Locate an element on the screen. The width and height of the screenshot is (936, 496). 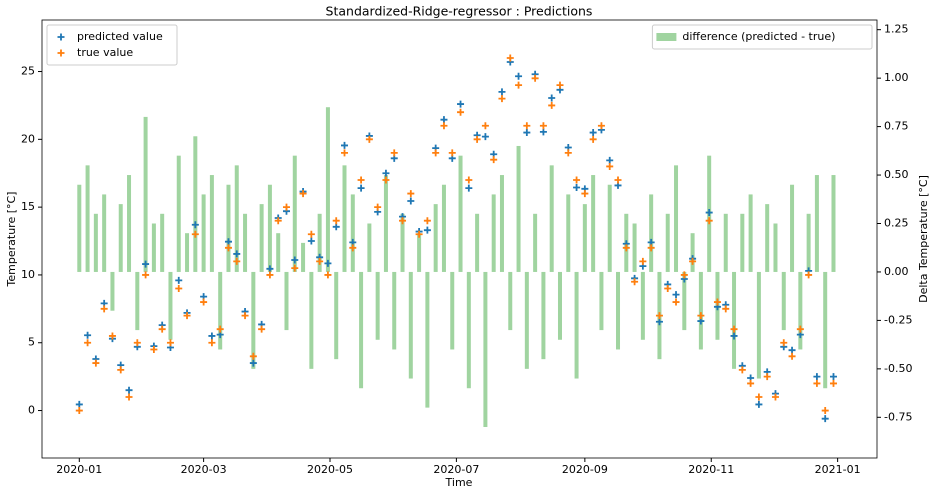
y2-tick-label: -0.25 is located at coordinates (898, 319).